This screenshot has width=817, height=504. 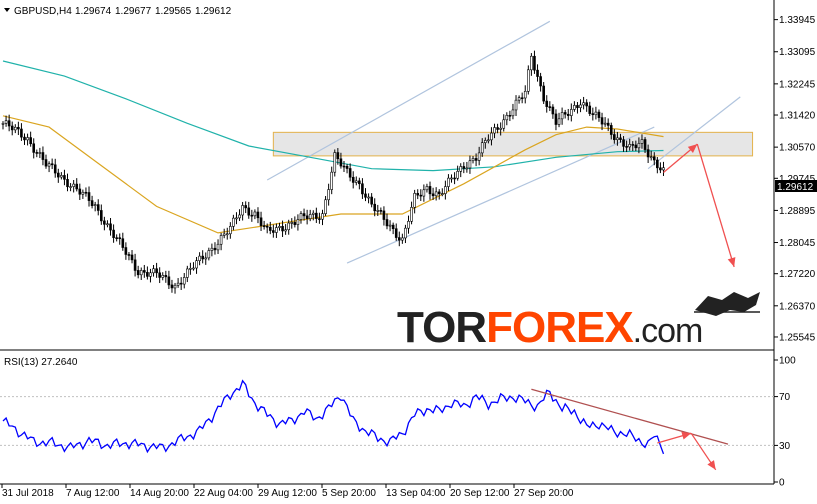 What do you see at coordinates (796, 186) in the screenshot?
I see `current-price-box` at bounding box center [796, 186].